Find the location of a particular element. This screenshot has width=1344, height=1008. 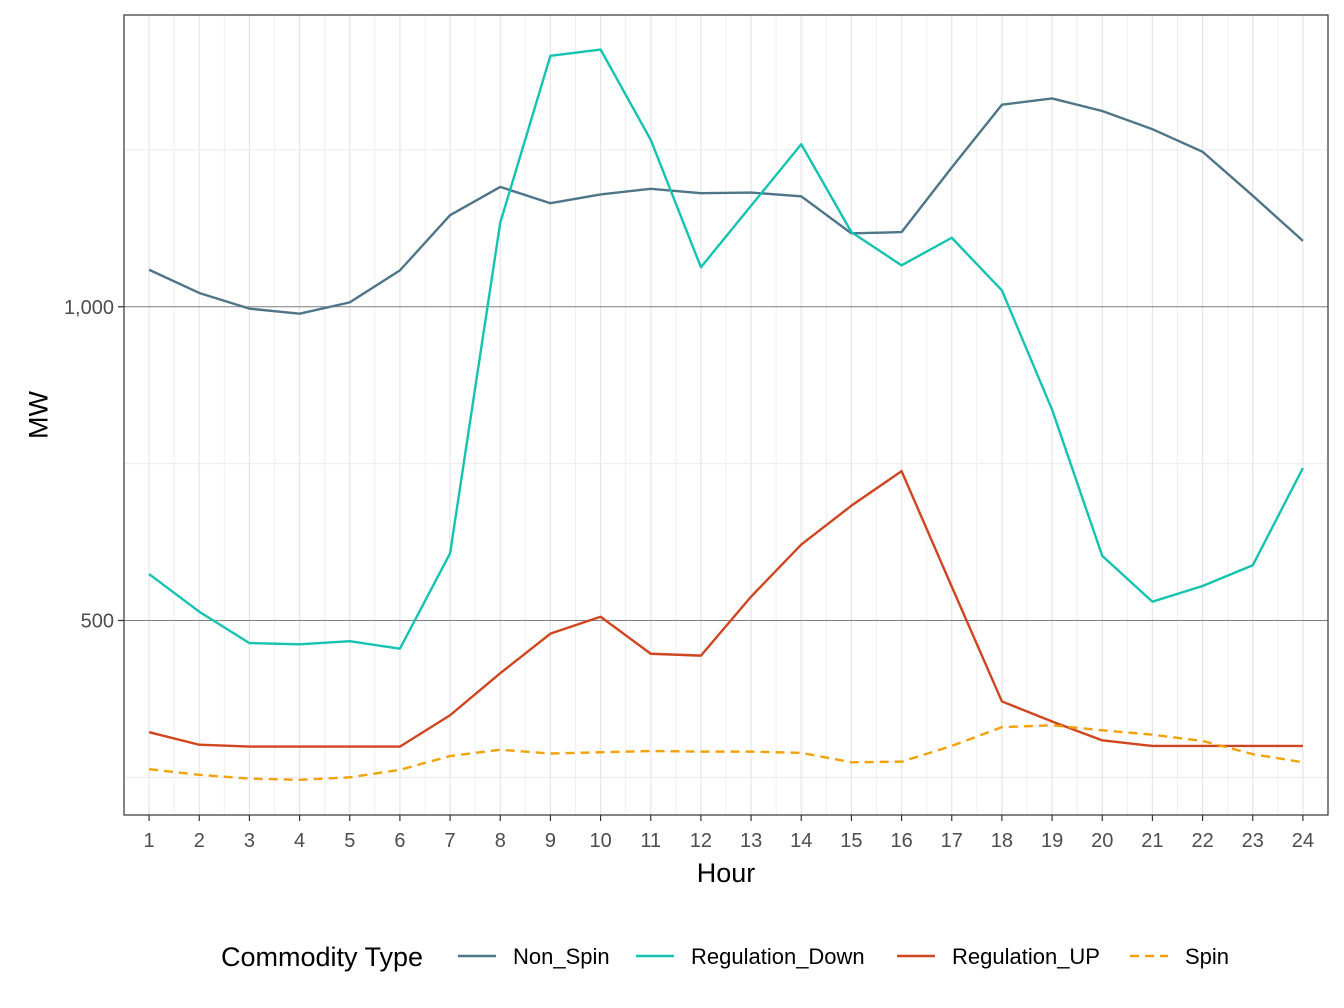

x-tick-label: 14 is located at coordinates (801, 841).